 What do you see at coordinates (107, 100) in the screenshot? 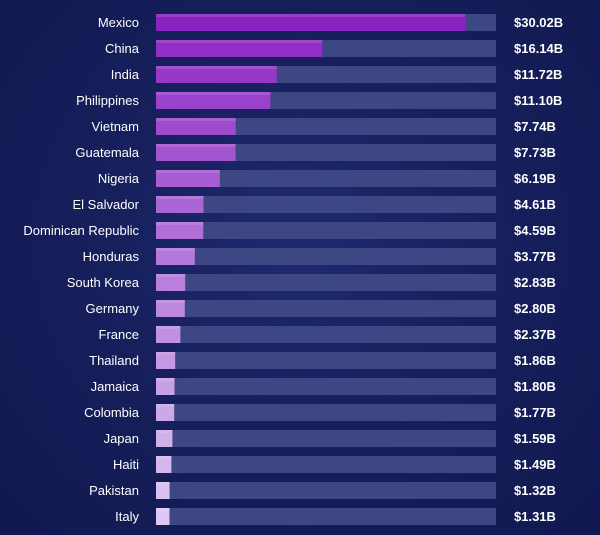
I see `category-label-philippines: Philippines` at bounding box center [107, 100].